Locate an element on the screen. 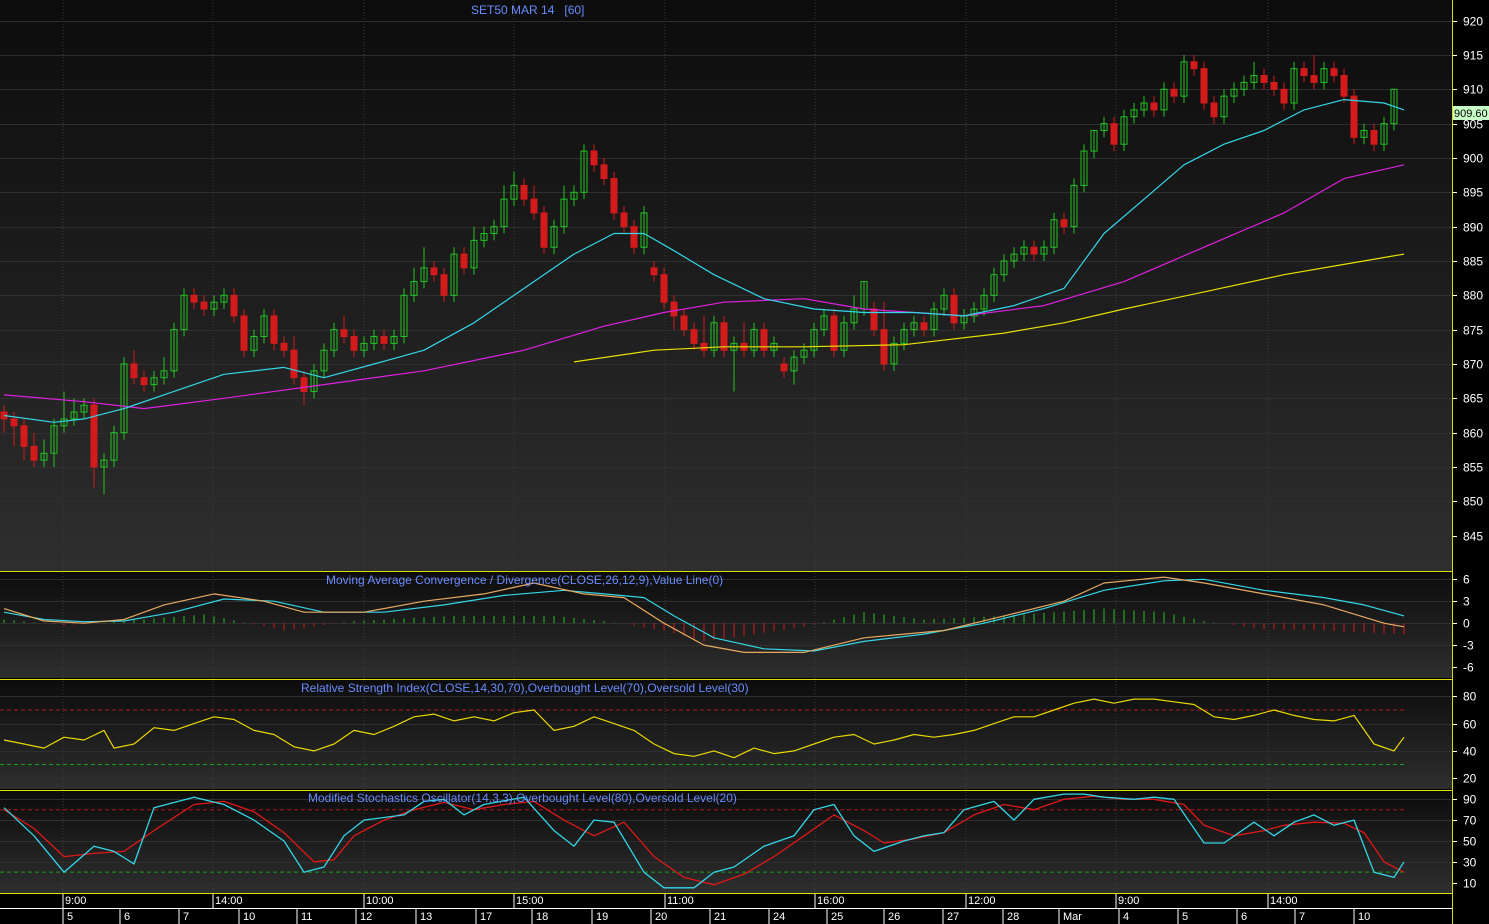 The height and width of the screenshot is (924, 1489). y-tick-label: 865 is located at coordinates (1473, 399).